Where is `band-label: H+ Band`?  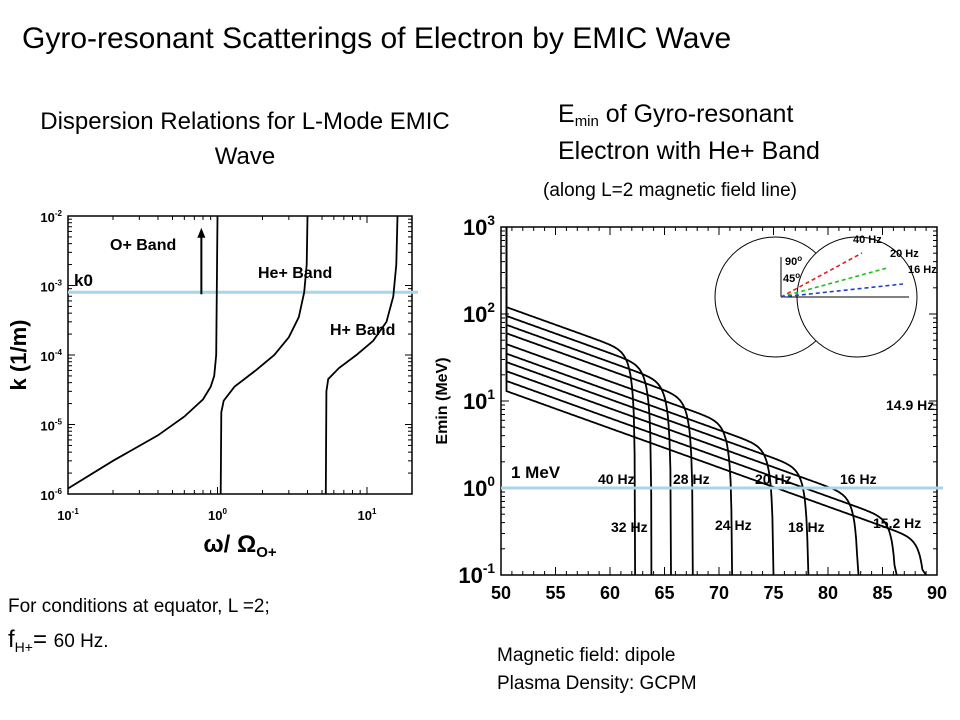
band-label: H+ Band is located at coordinates (362, 330).